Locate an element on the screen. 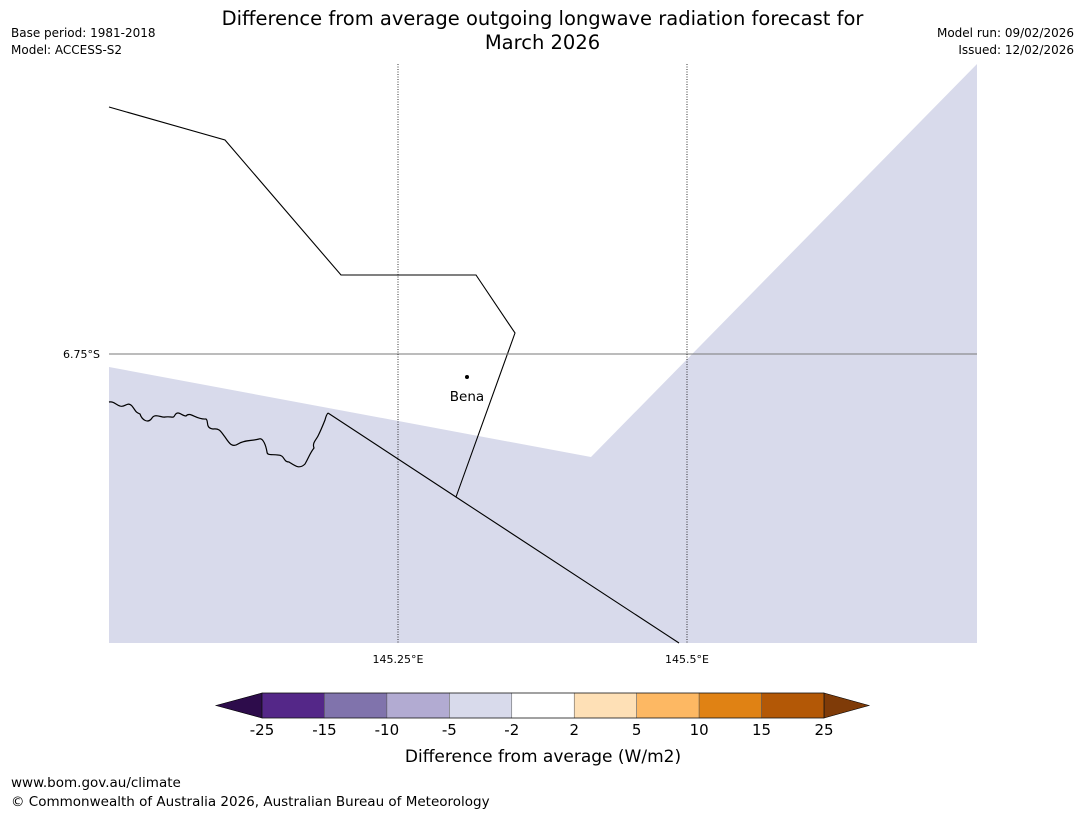  map-title-line-2: March 2026 is located at coordinates (542, 42).